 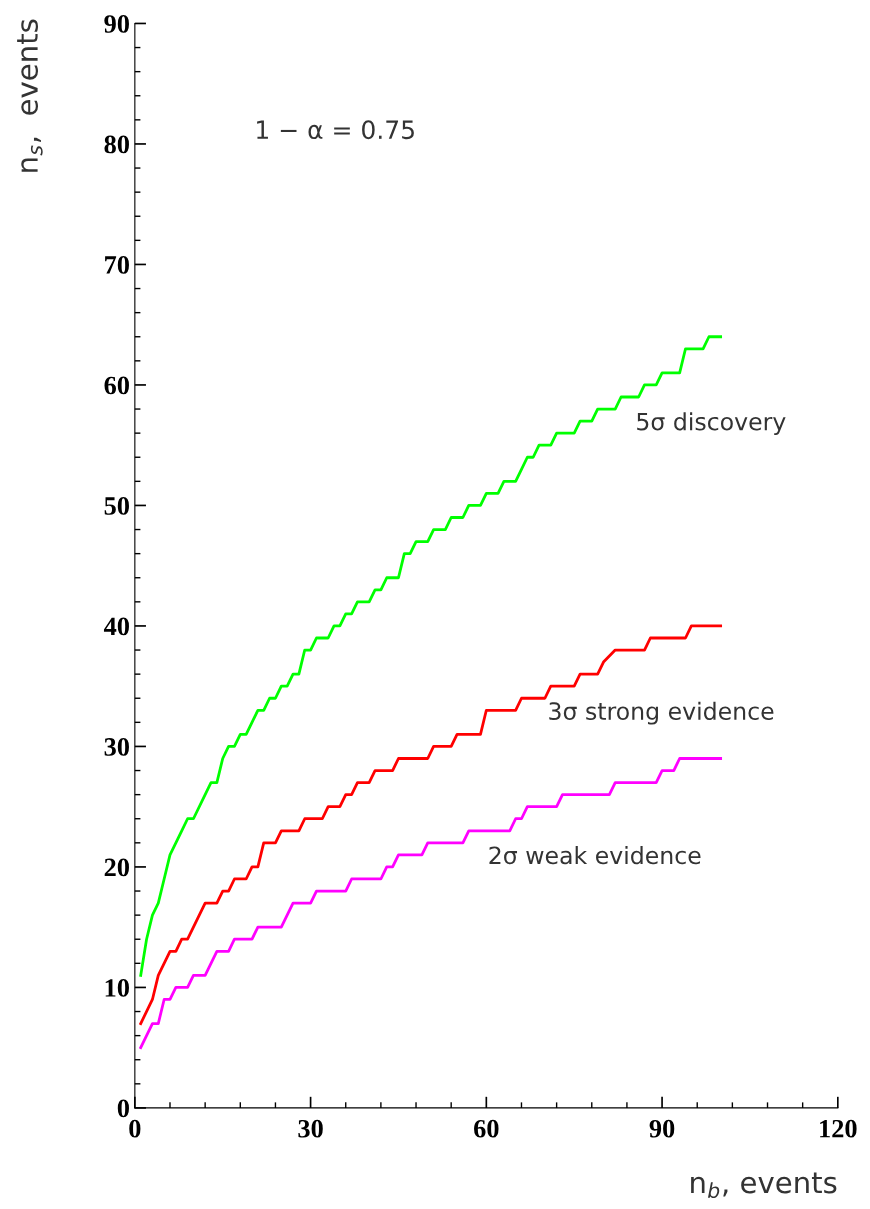 What do you see at coordinates (764, 1185) in the screenshot?
I see `x-axis-title: n$_{b}$, events` at bounding box center [764, 1185].